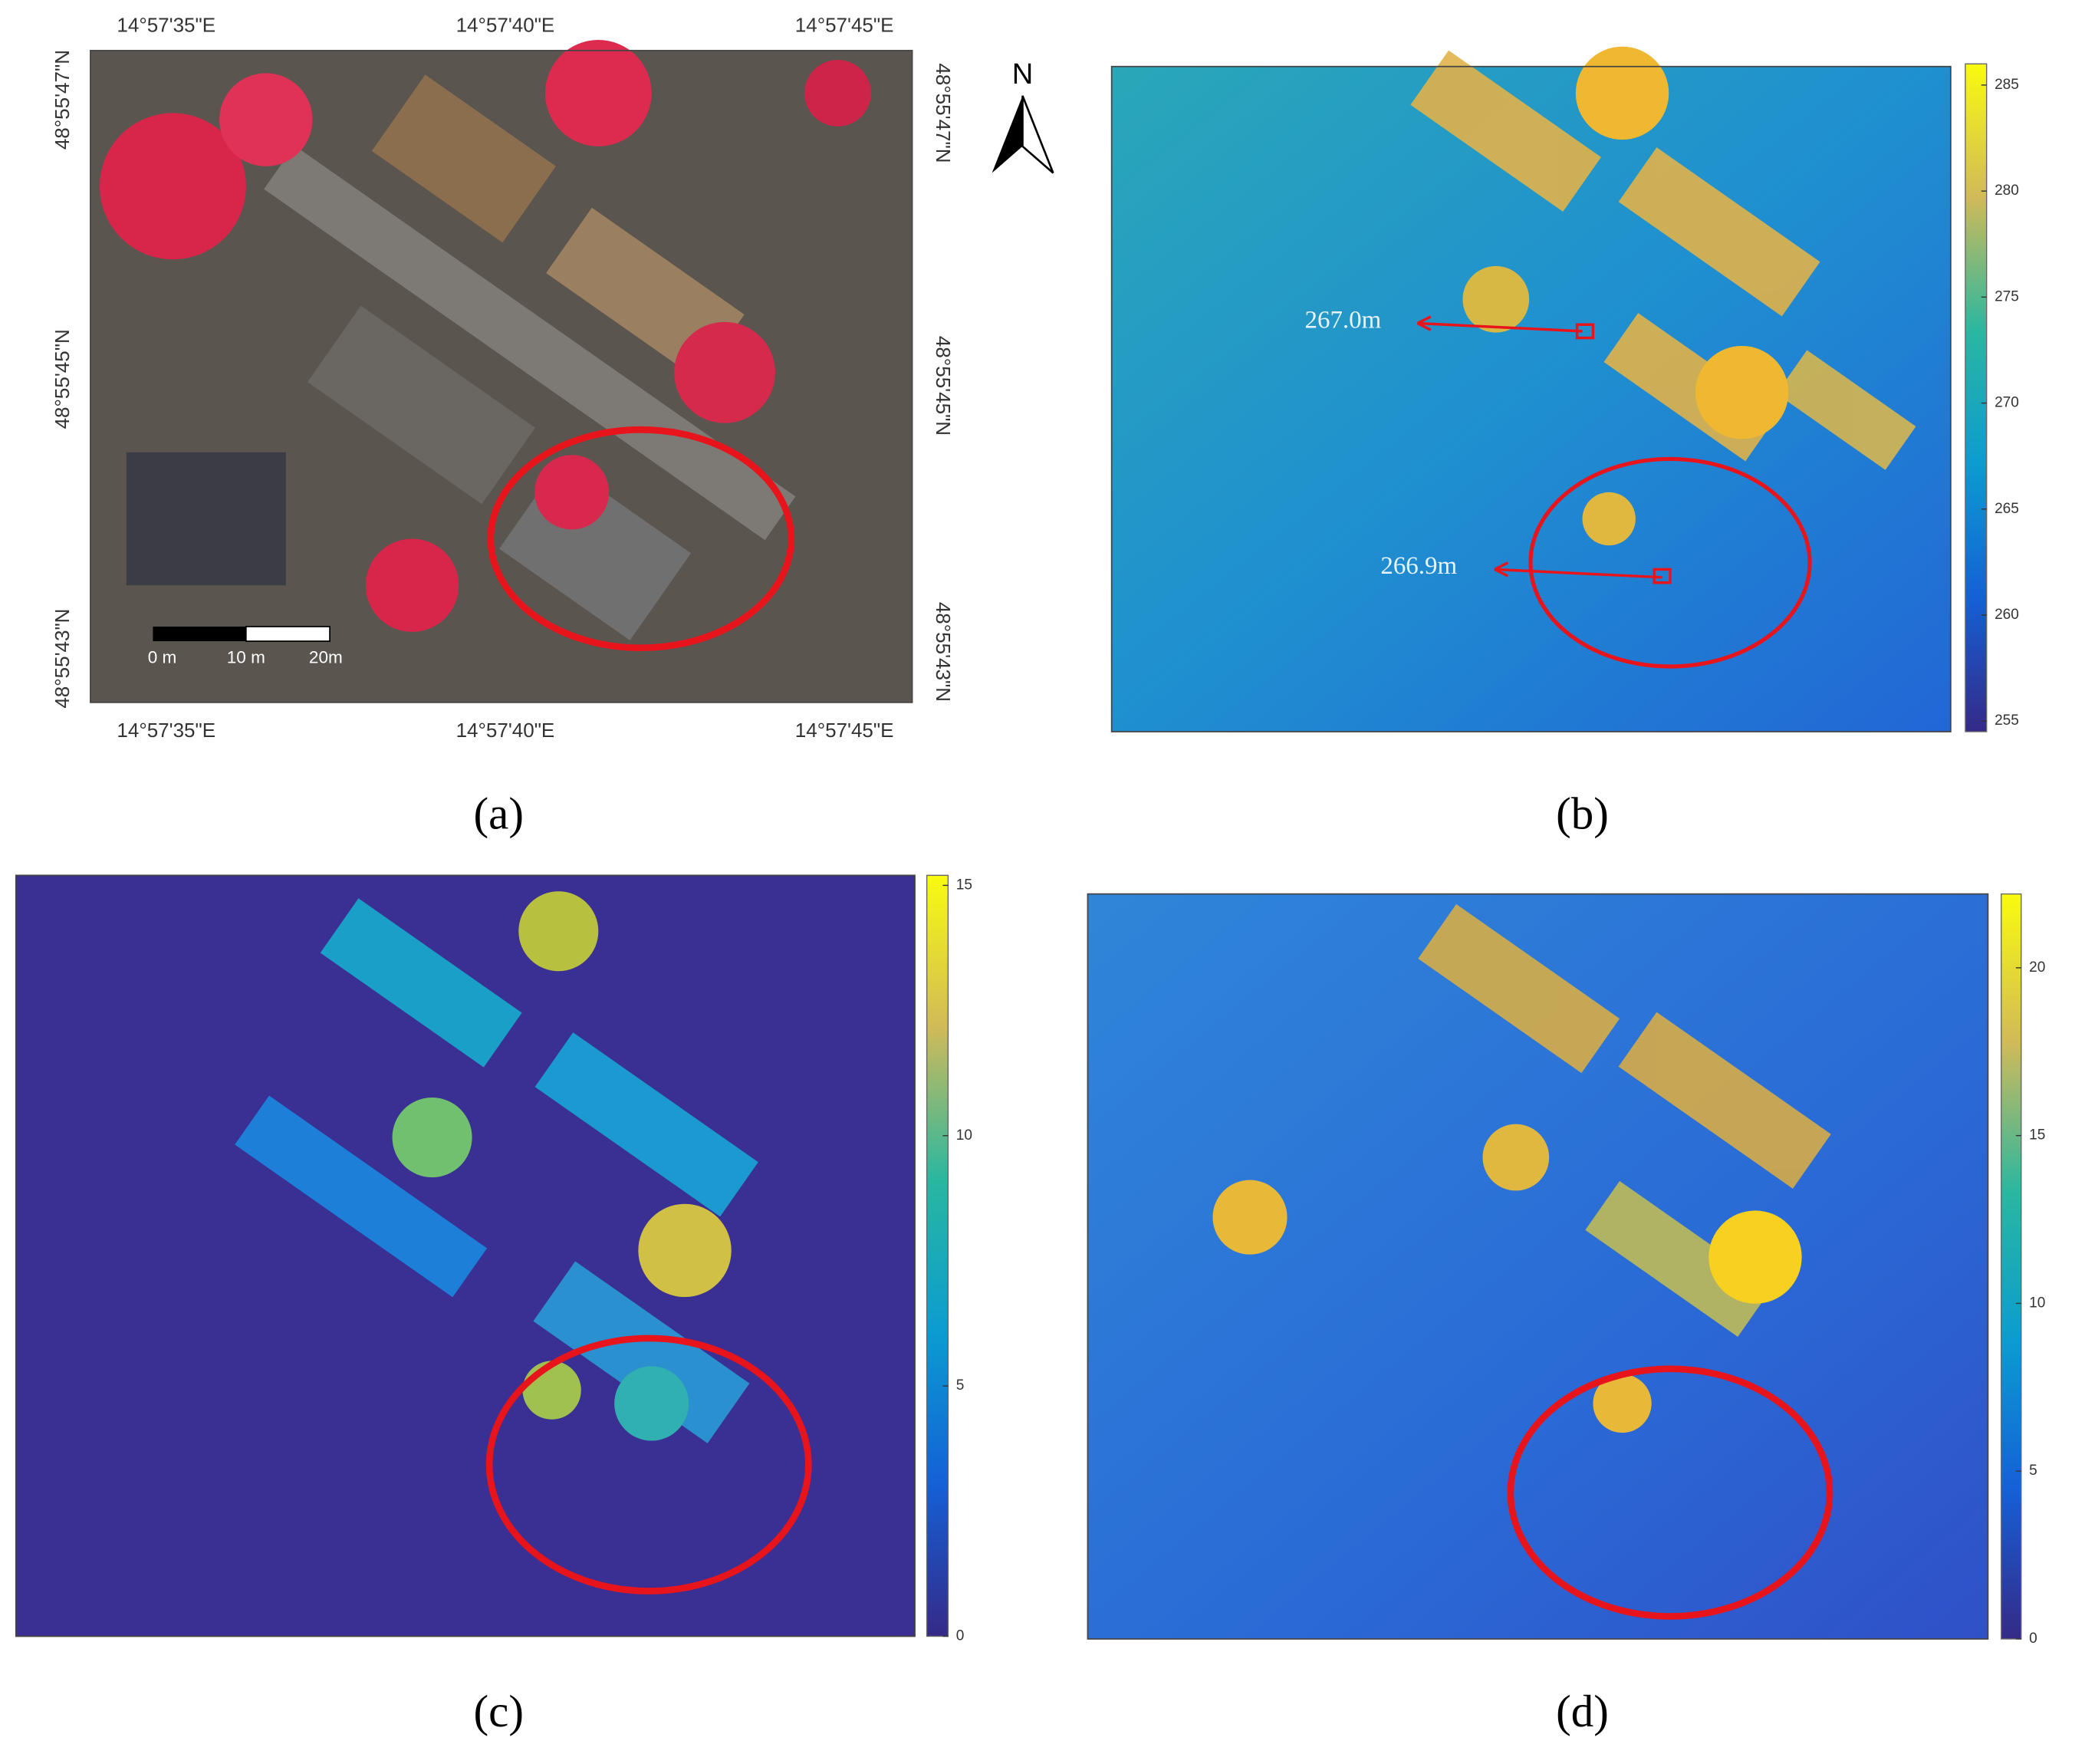  What do you see at coordinates (166, 25) in the screenshot?
I see `top-coord: 14°57'35"E` at bounding box center [166, 25].